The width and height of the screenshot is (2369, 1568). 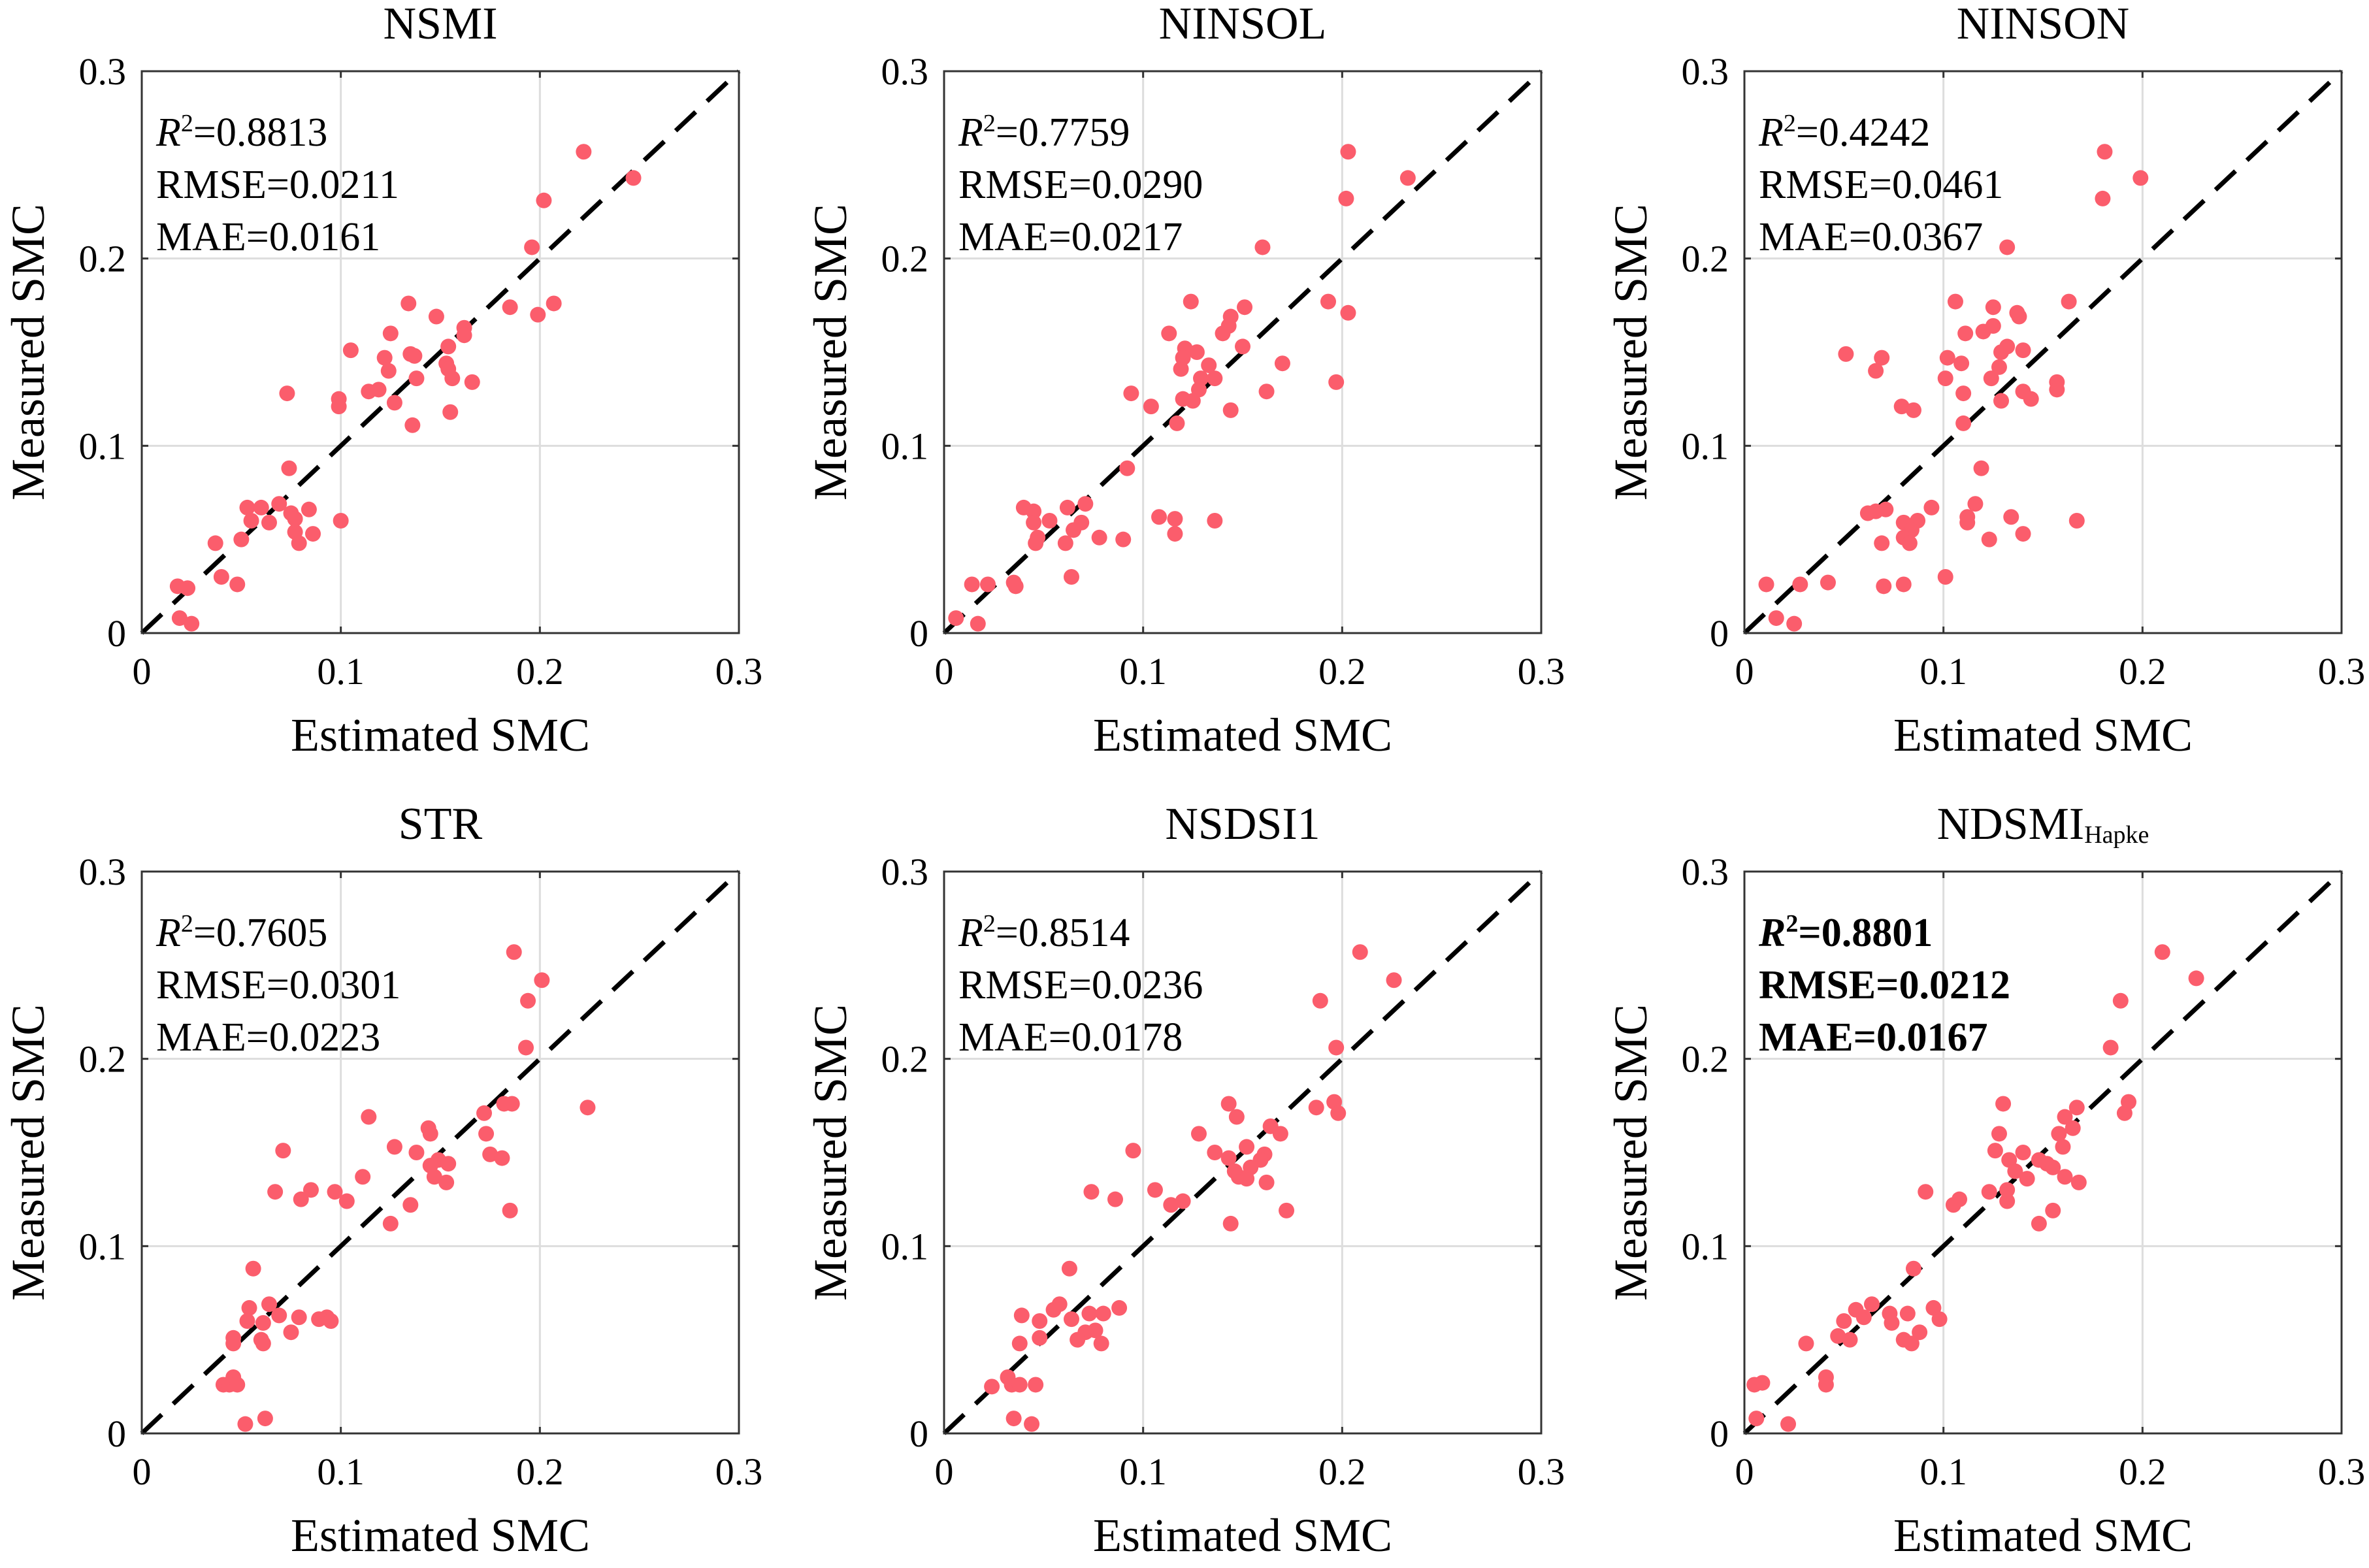 What do you see at coordinates (1943, 1471) in the screenshot?
I see `x-tick-label: 0.1` at bounding box center [1943, 1471].